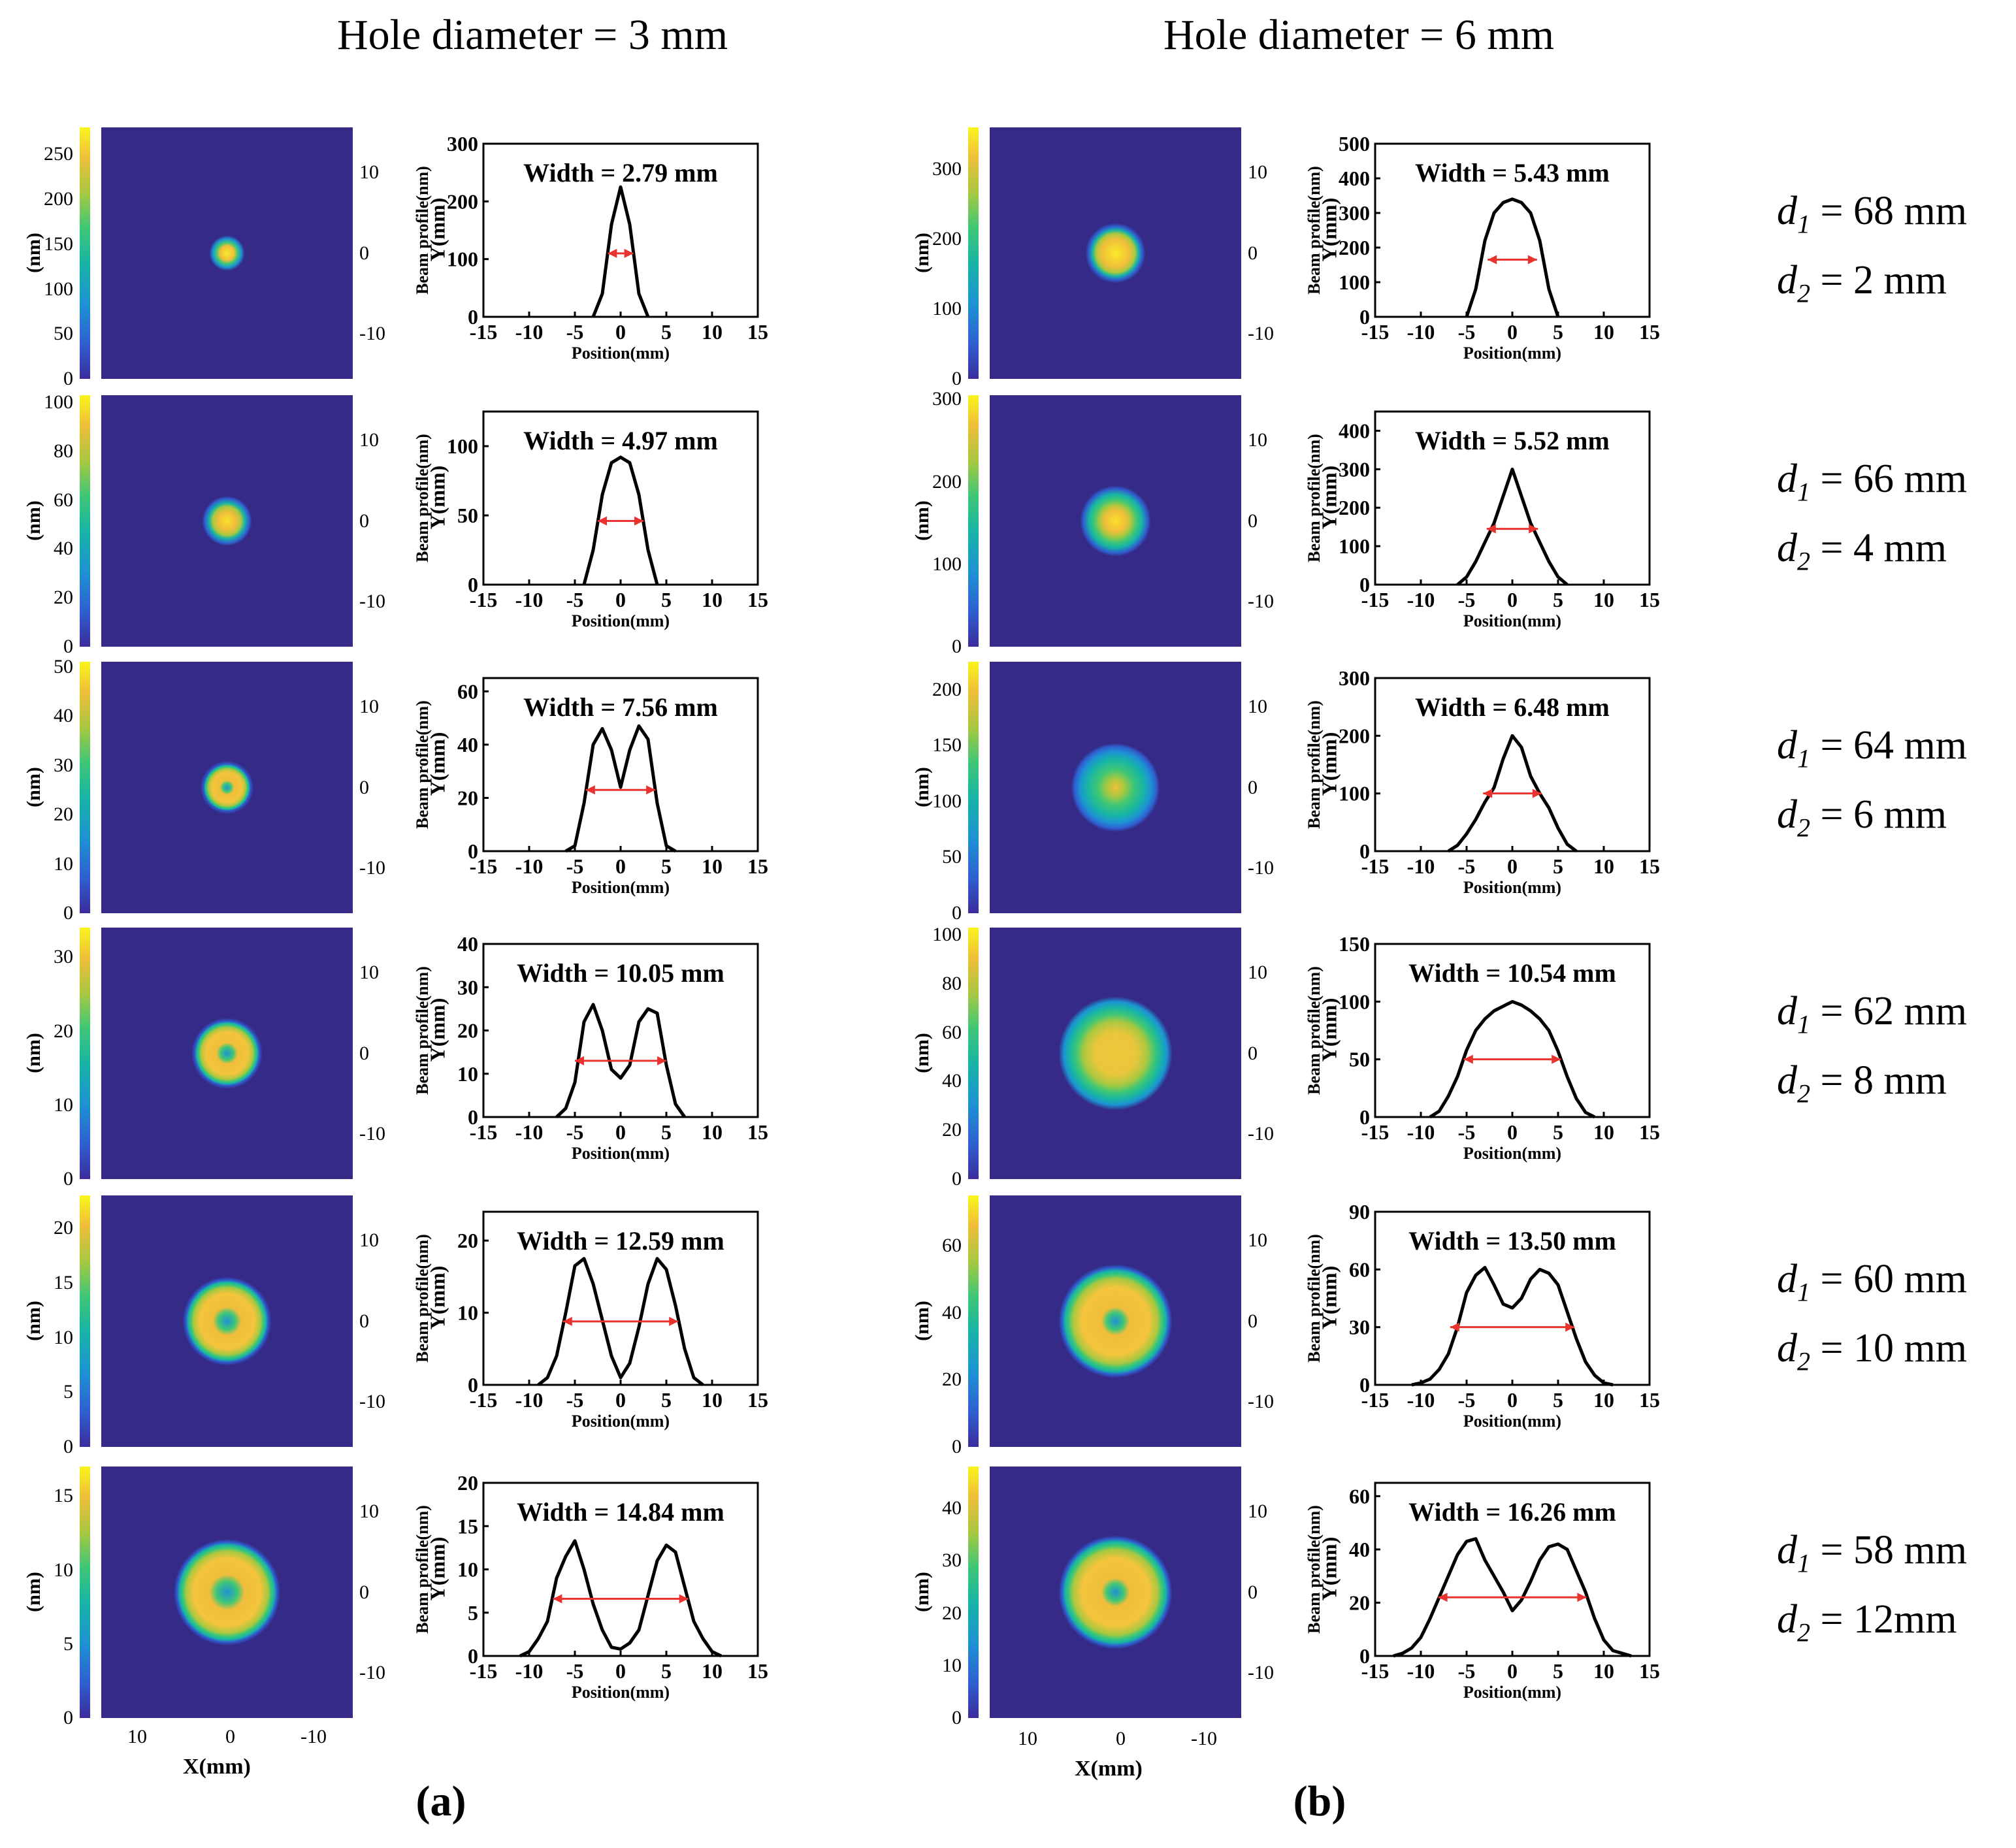 The width and height of the screenshot is (2016, 1848). What do you see at coordinates (1872, 751) in the screenshot?
I see `d1-label: d1 = 64 mm` at bounding box center [1872, 751].